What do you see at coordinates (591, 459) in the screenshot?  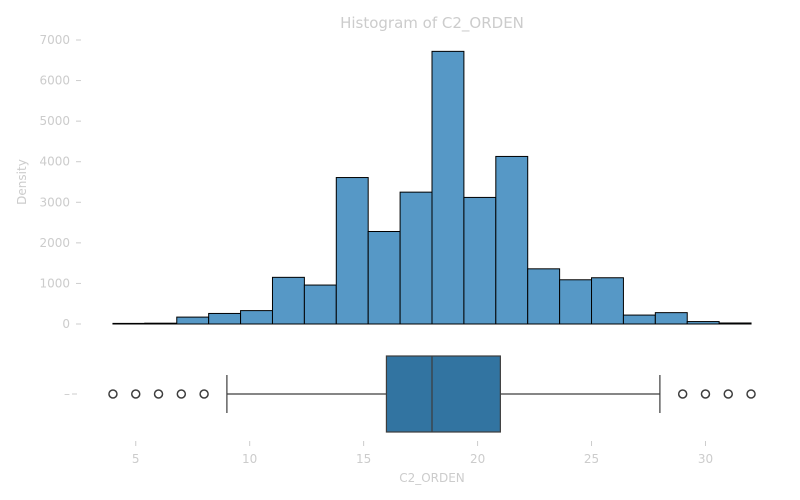 I see `x-tick-label-4: 25` at bounding box center [591, 459].